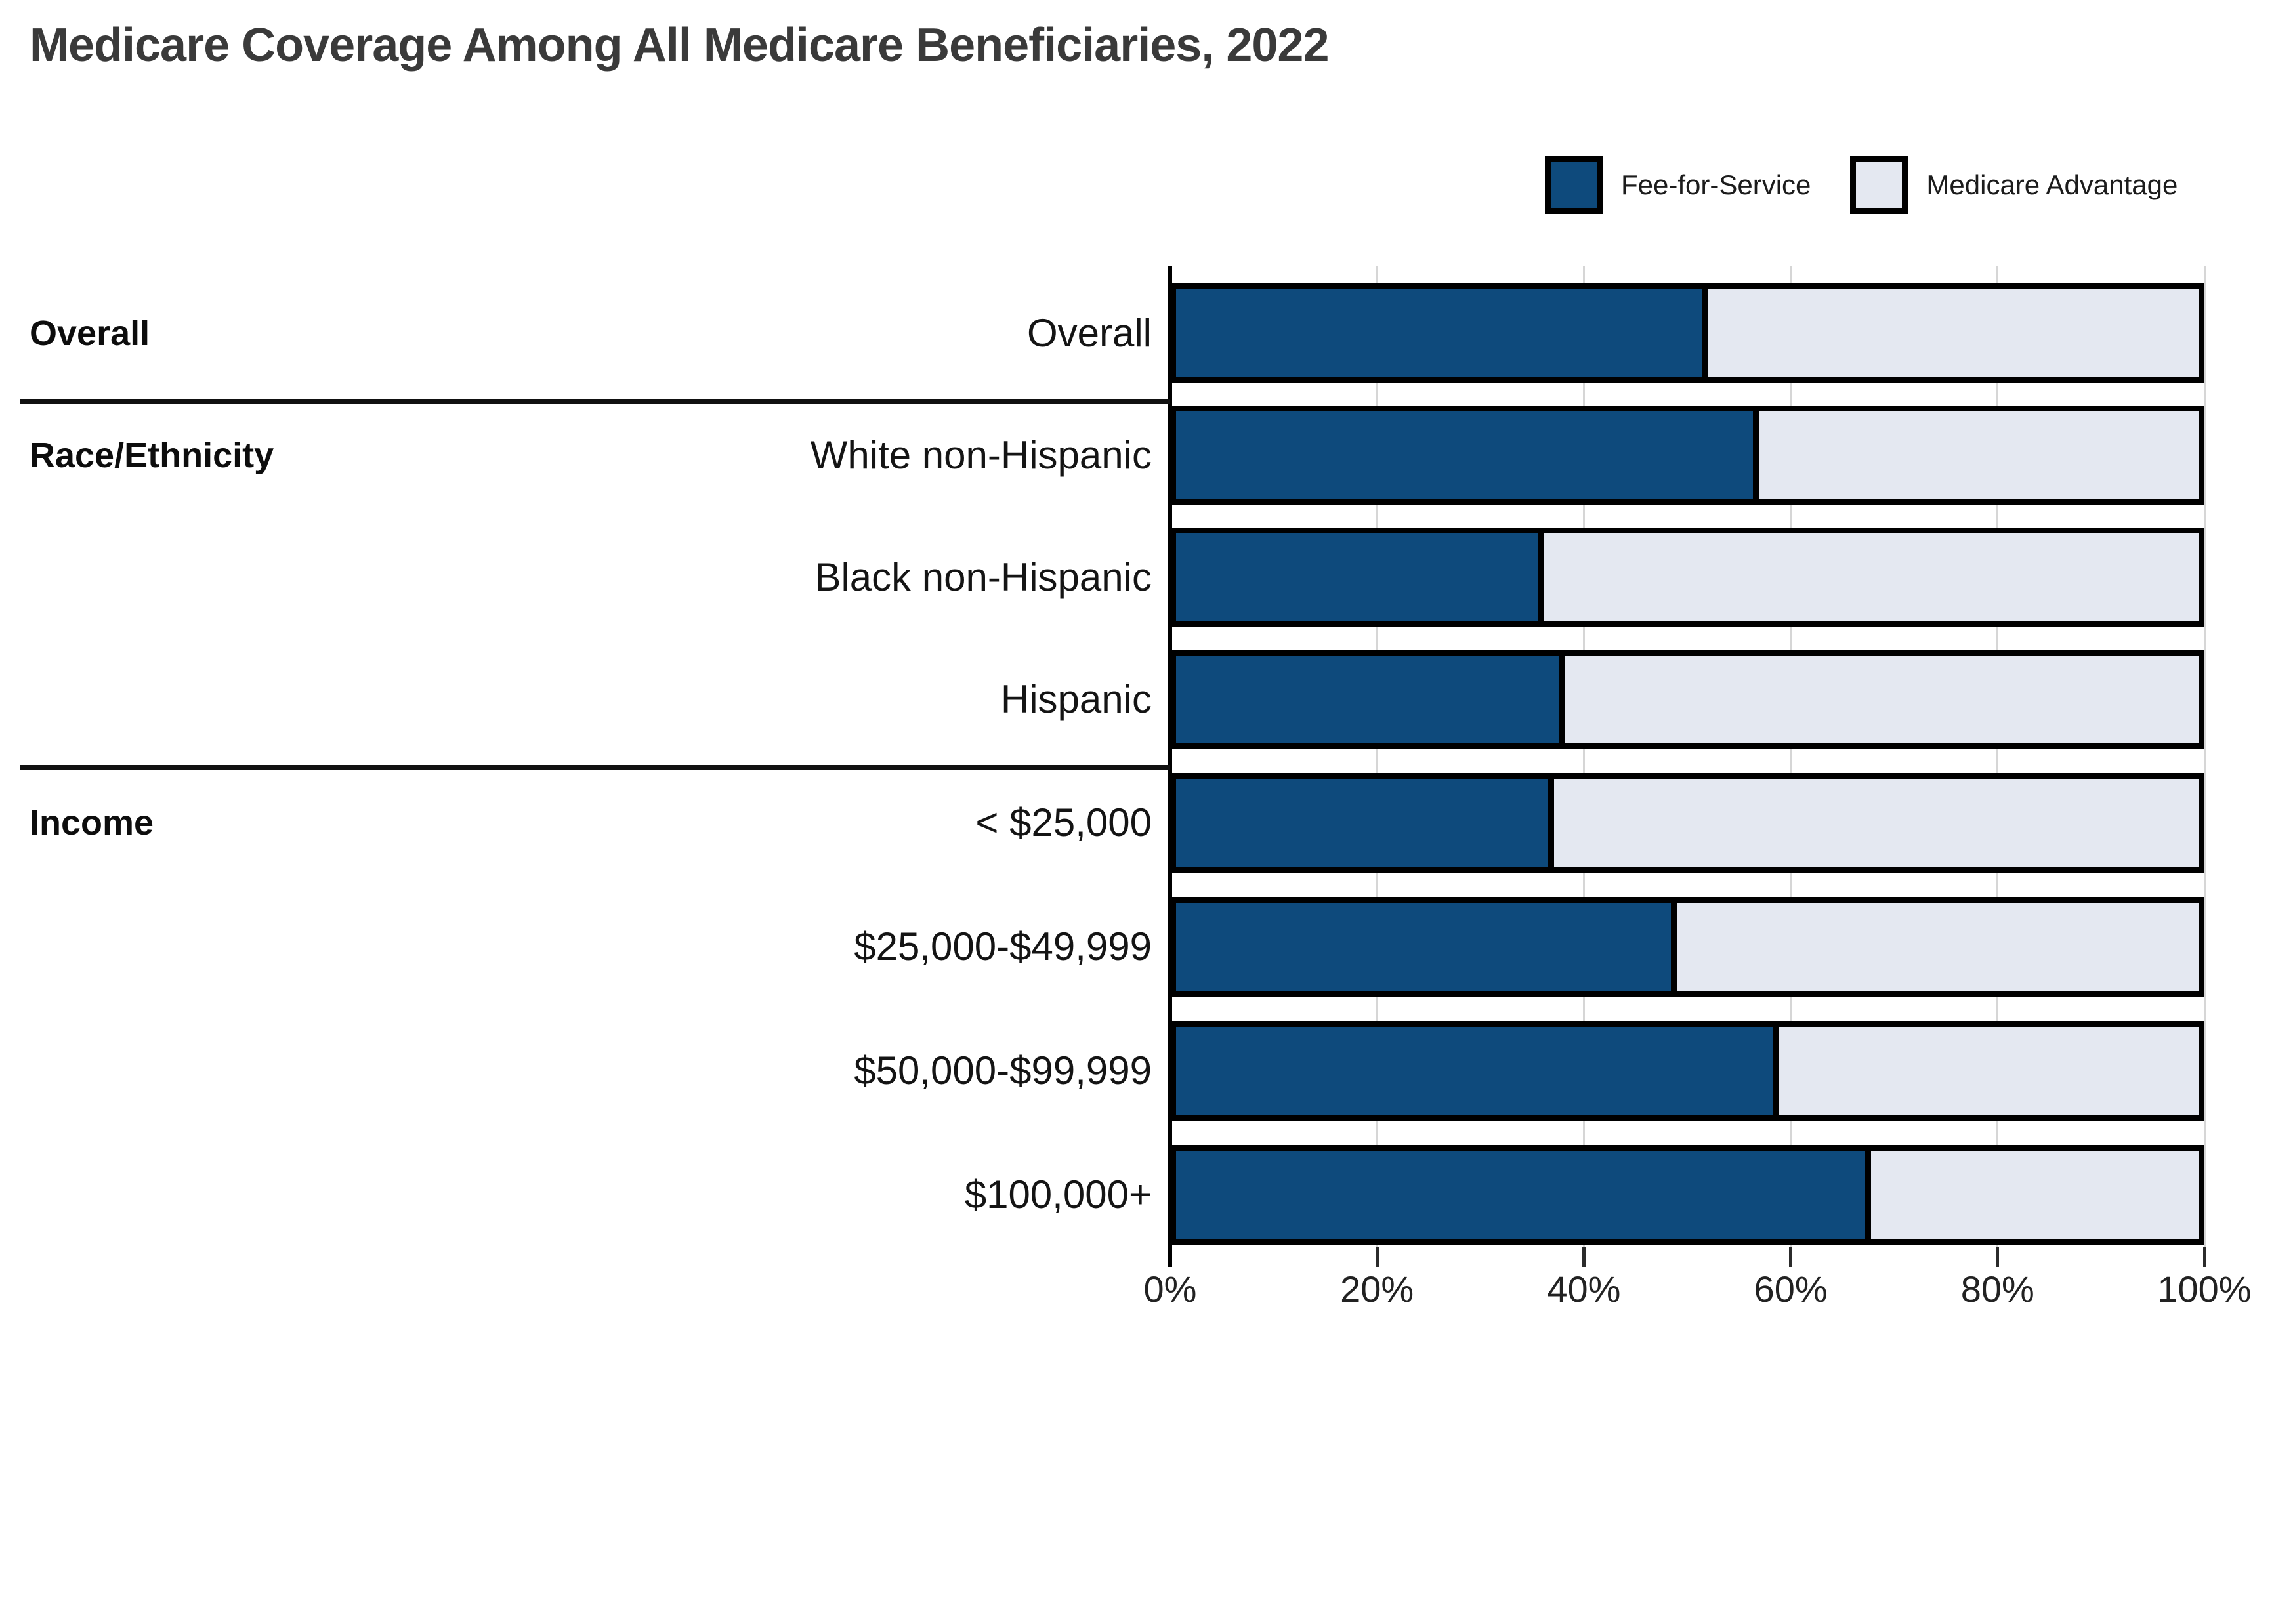 The height and width of the screenshot is (1624, 2274). I want to click on category-label: White non-Hispanic, so click(981, 456).